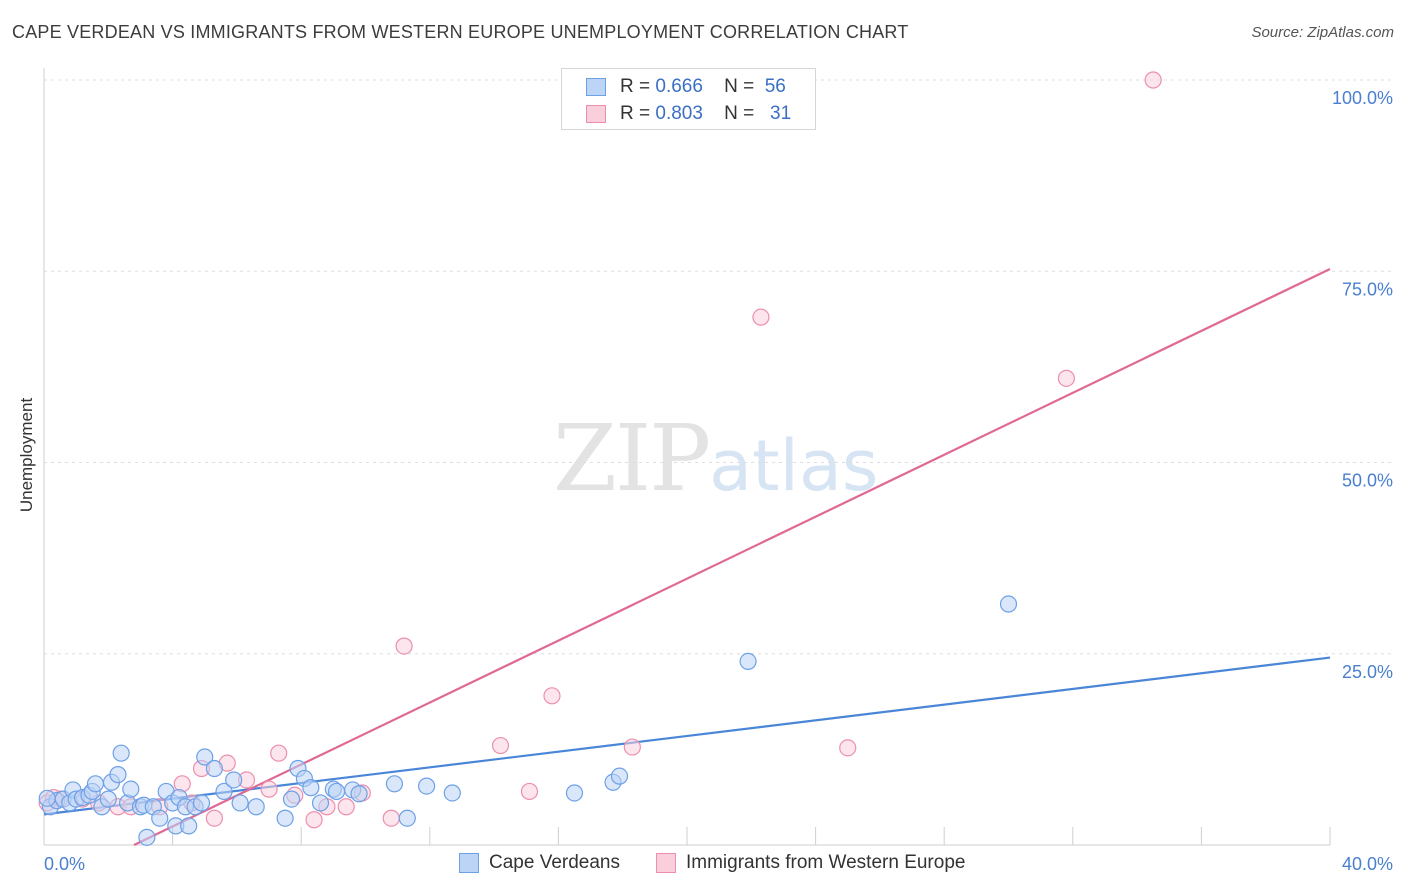 This screenshot has height=892, width=1406. What do you see at coordinates (1322, 32) in the screenshot?
I see `source-label: Source: ZipAtlas.com` at bounding box center [1322, 32].